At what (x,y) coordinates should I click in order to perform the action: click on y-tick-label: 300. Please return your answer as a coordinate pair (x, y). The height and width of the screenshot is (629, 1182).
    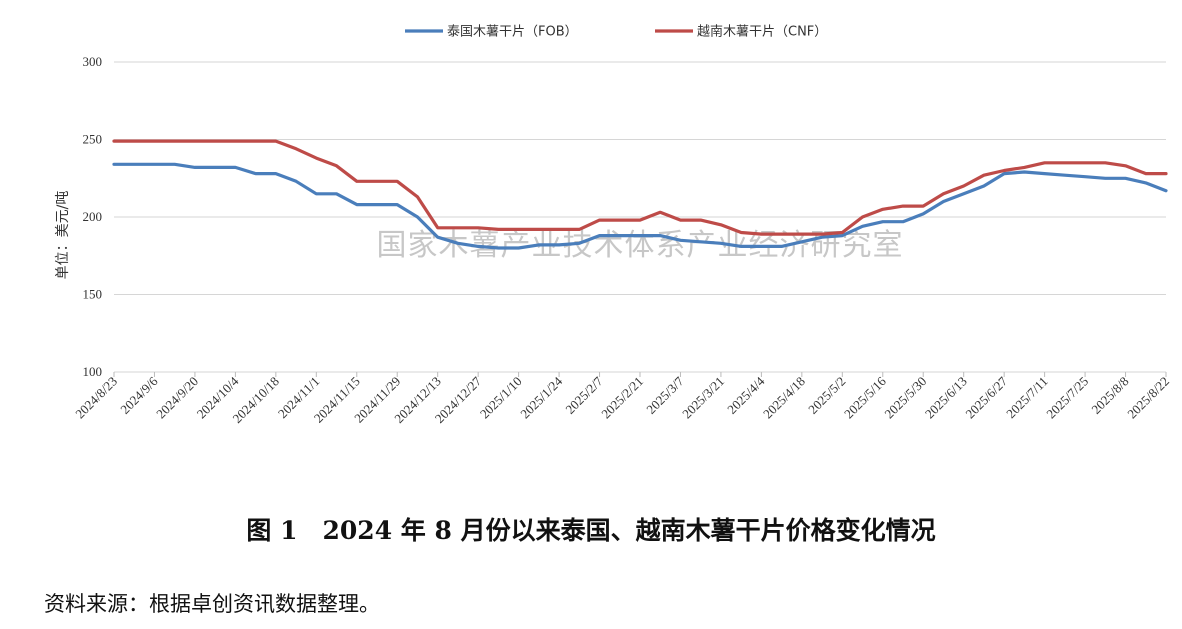
    Looking at the image, I should click on (93, 61).